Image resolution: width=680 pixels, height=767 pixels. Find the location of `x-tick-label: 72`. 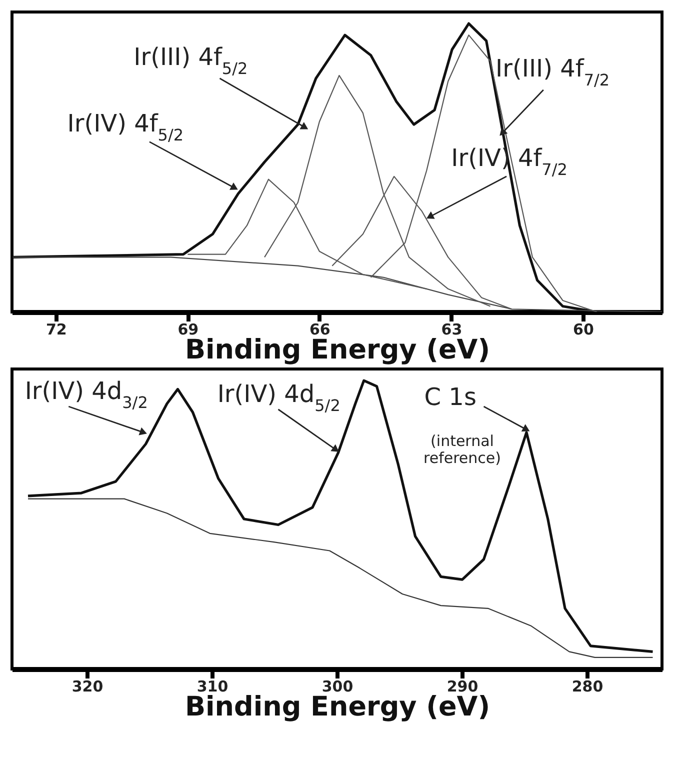

x-tick-label: 72 is located at coordinates (56, 329).